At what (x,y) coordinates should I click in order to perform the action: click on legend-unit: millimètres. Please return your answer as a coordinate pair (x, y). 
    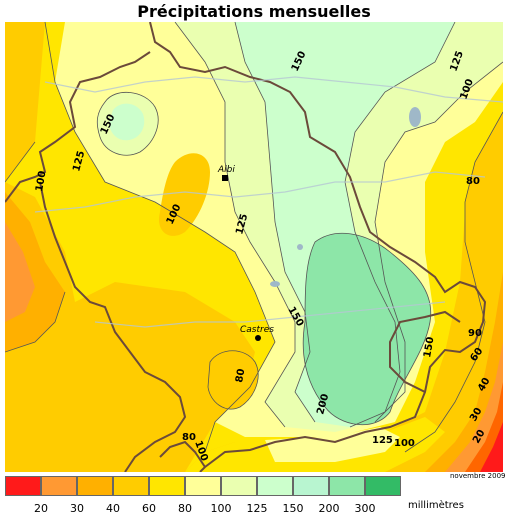
    Looking at the image, I should click on (436, 505).